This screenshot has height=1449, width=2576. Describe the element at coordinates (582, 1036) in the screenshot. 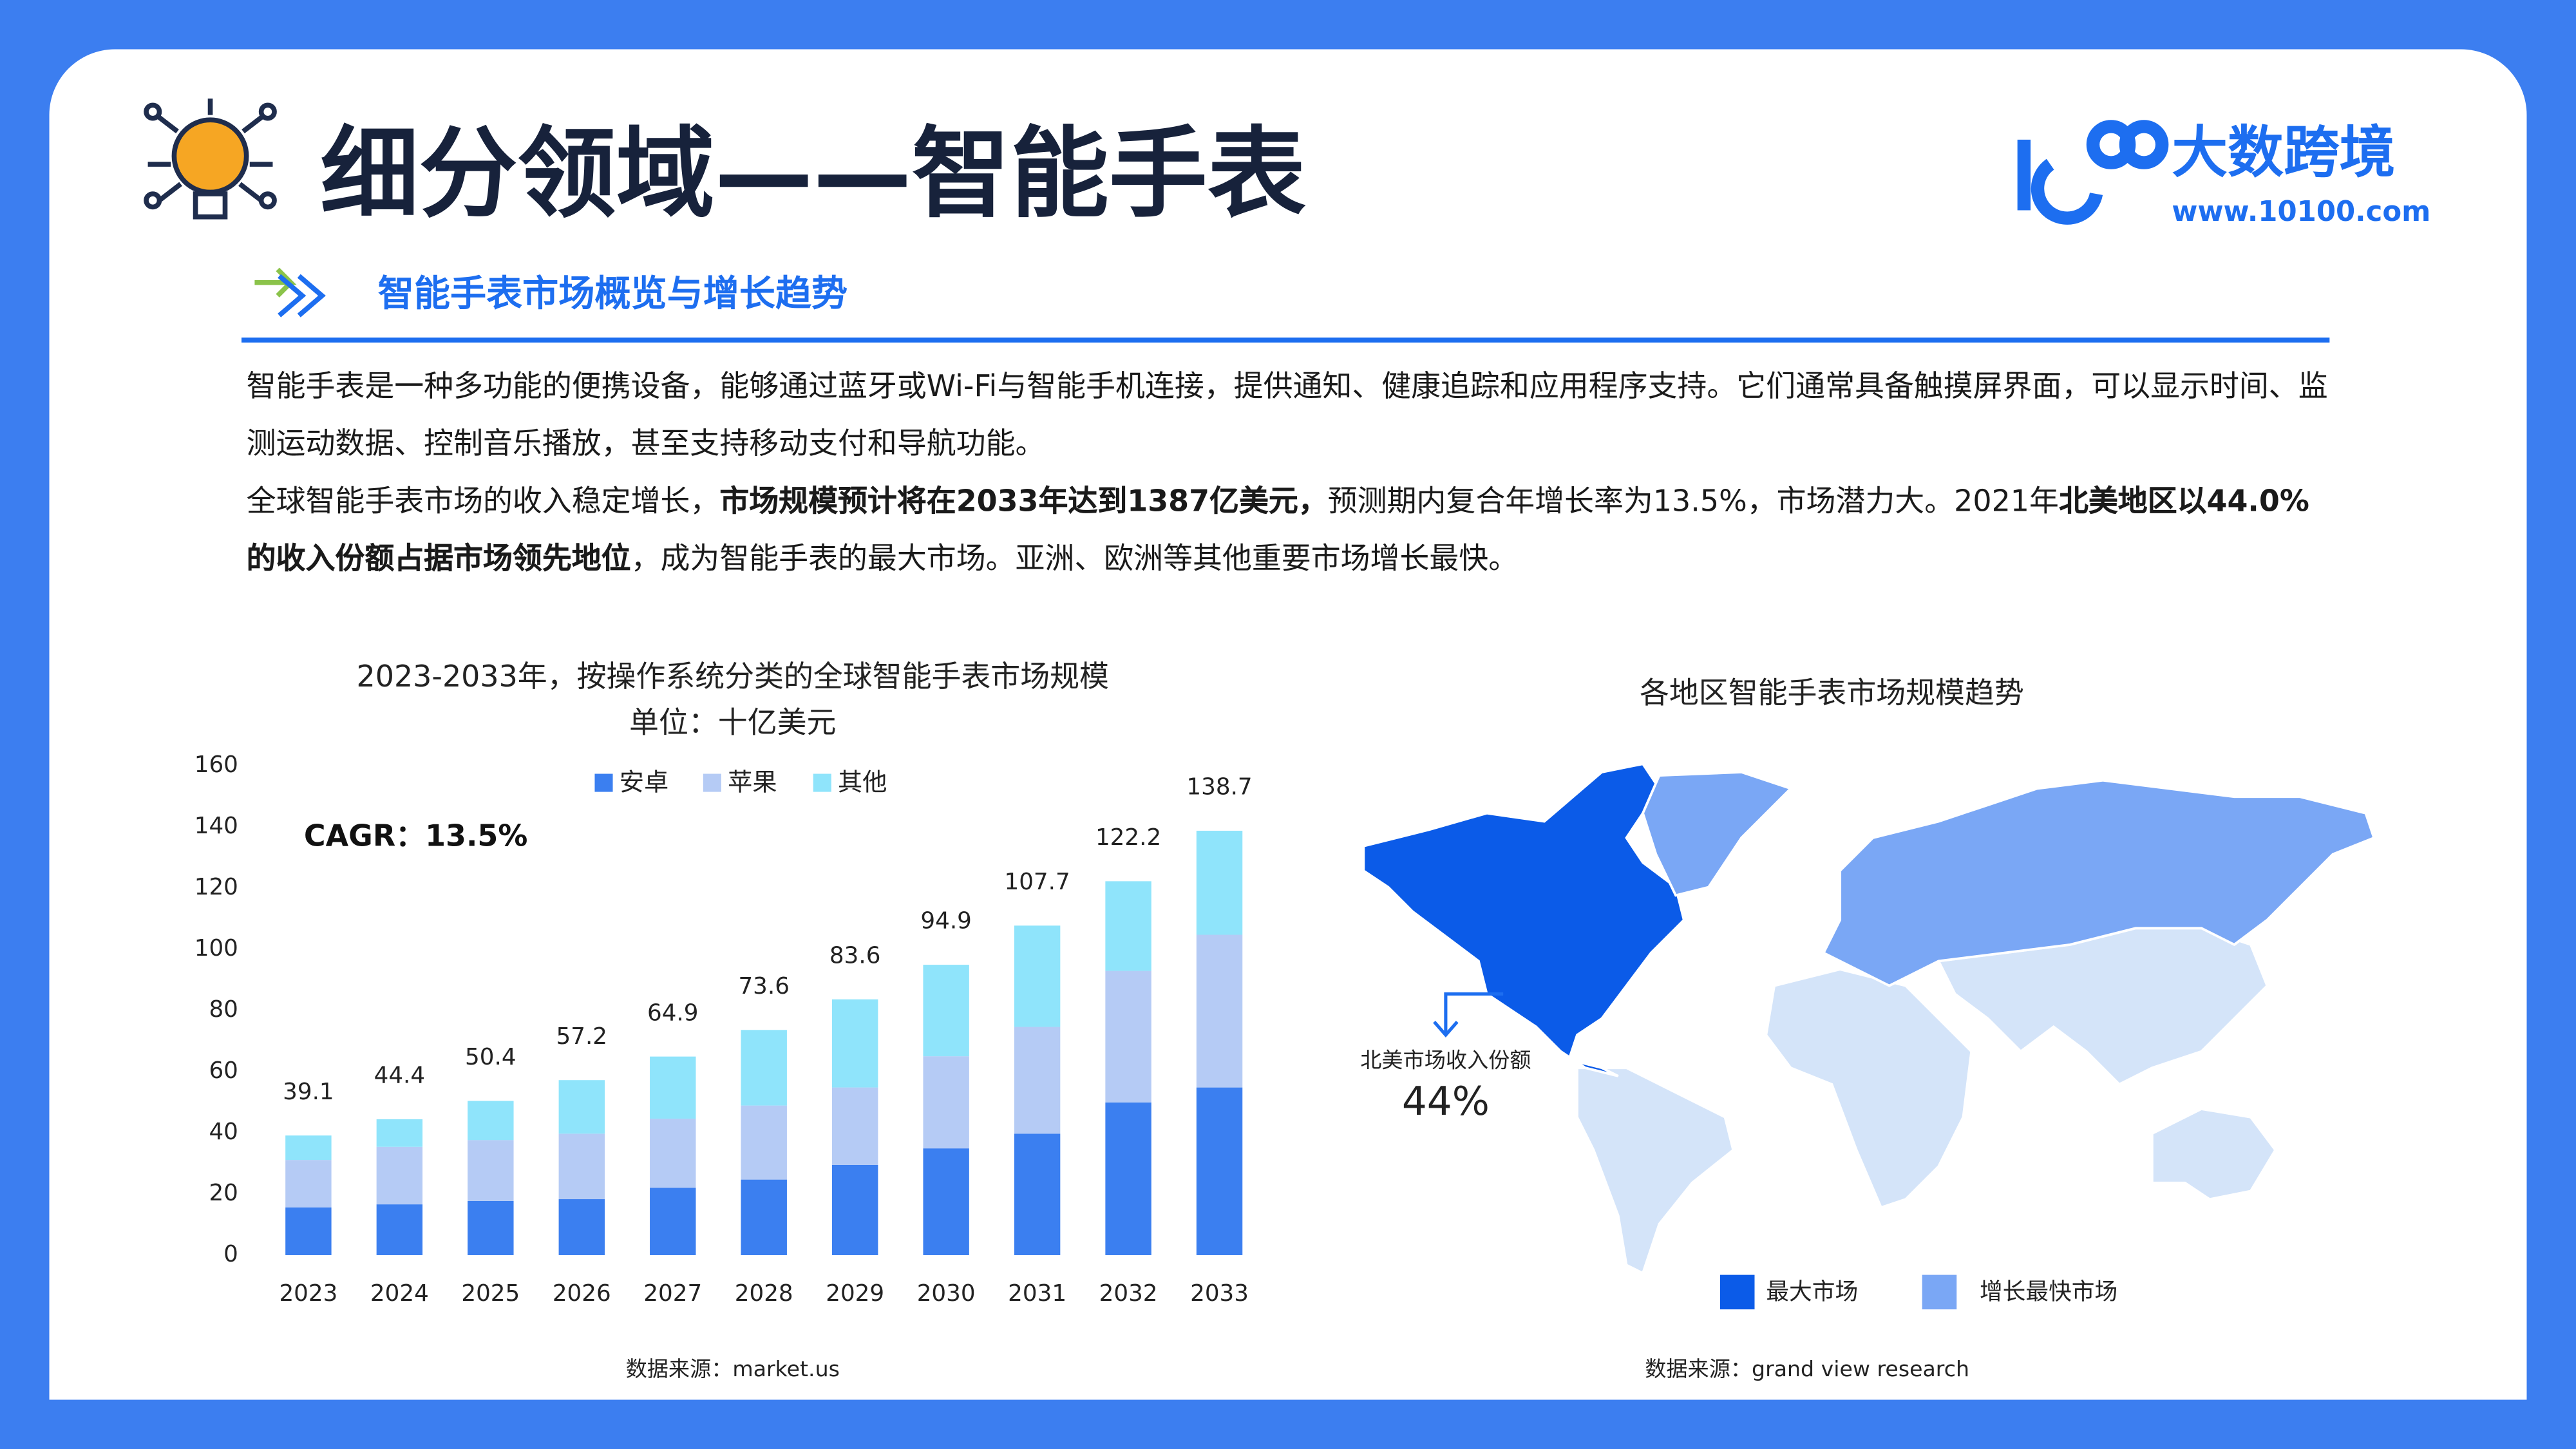

I see `total-label: 57.2` at that location.